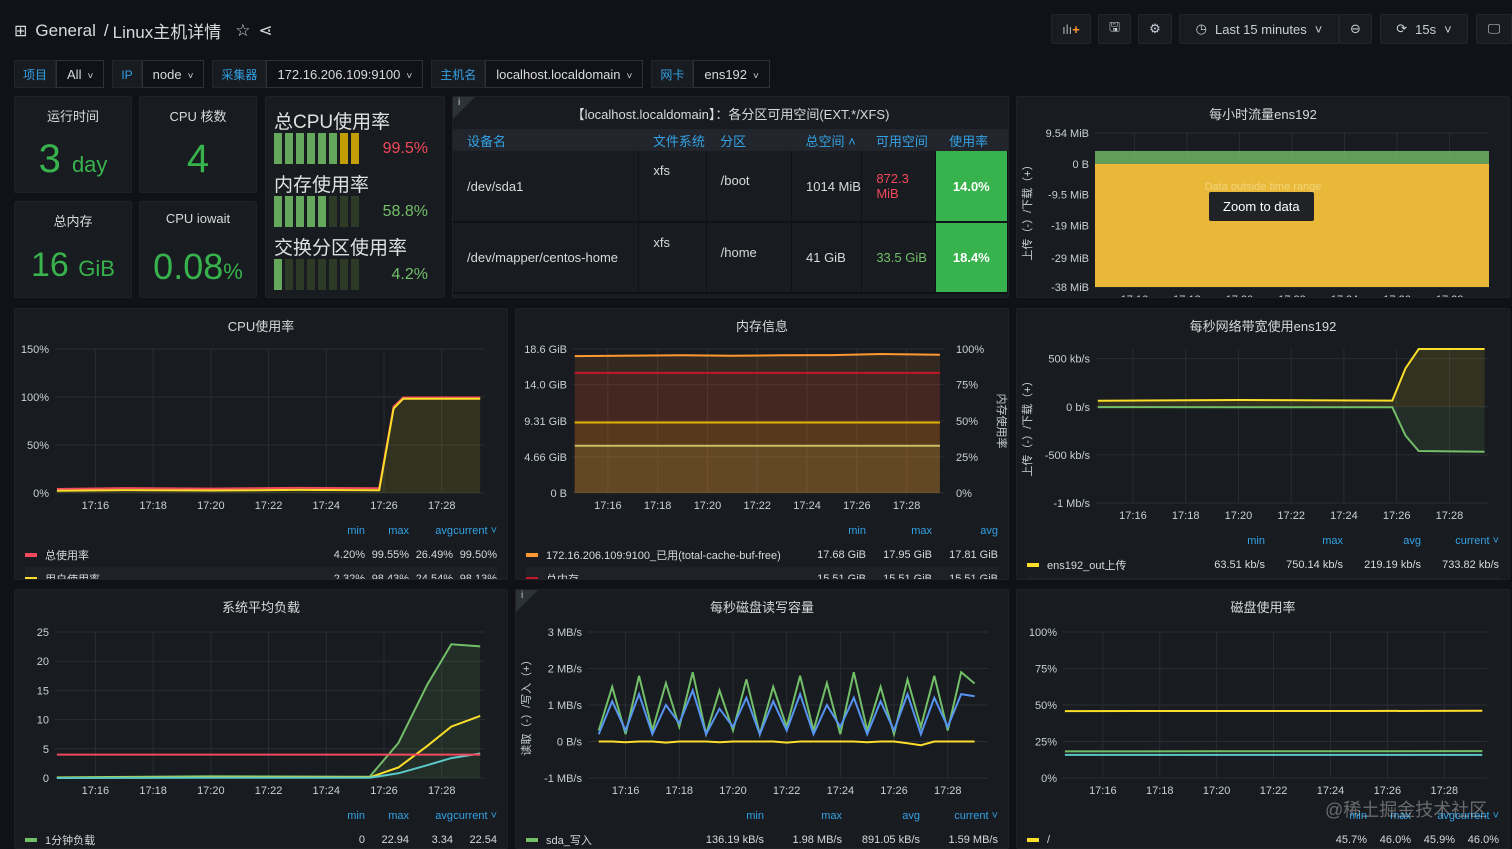 The image size is (1512, 849). Describe the element at coordinates (38, 446) in the screenshot. I see `y-tick-label: 50%` at that location.